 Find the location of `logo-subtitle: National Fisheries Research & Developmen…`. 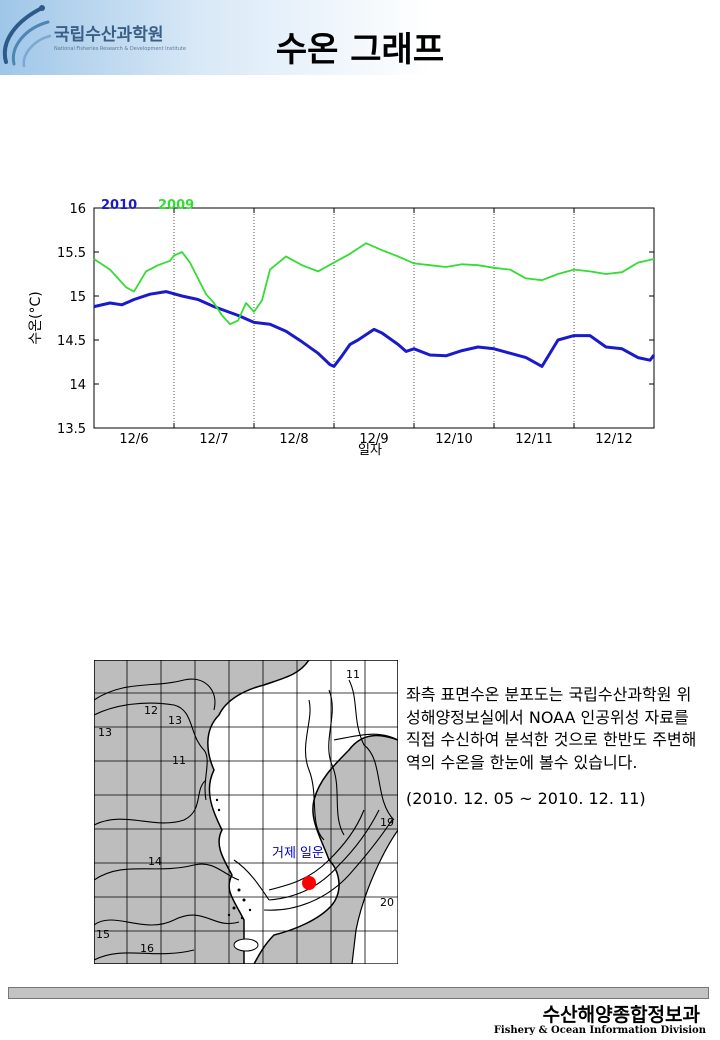

logo-subtitle: National Fisheries Research & Developmen… is located at coordinates (120, 49).